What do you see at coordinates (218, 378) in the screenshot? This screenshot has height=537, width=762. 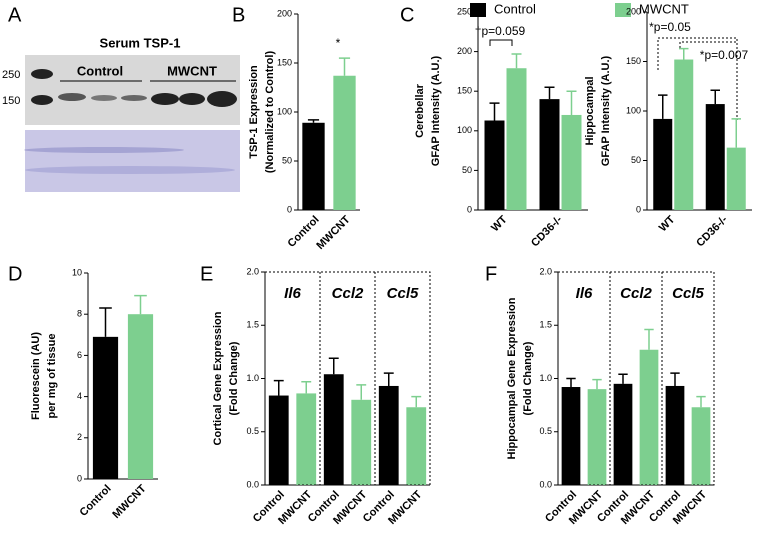 I see `y-axis-label: Cortical Gene Expression` at bounding box center [218, 378].